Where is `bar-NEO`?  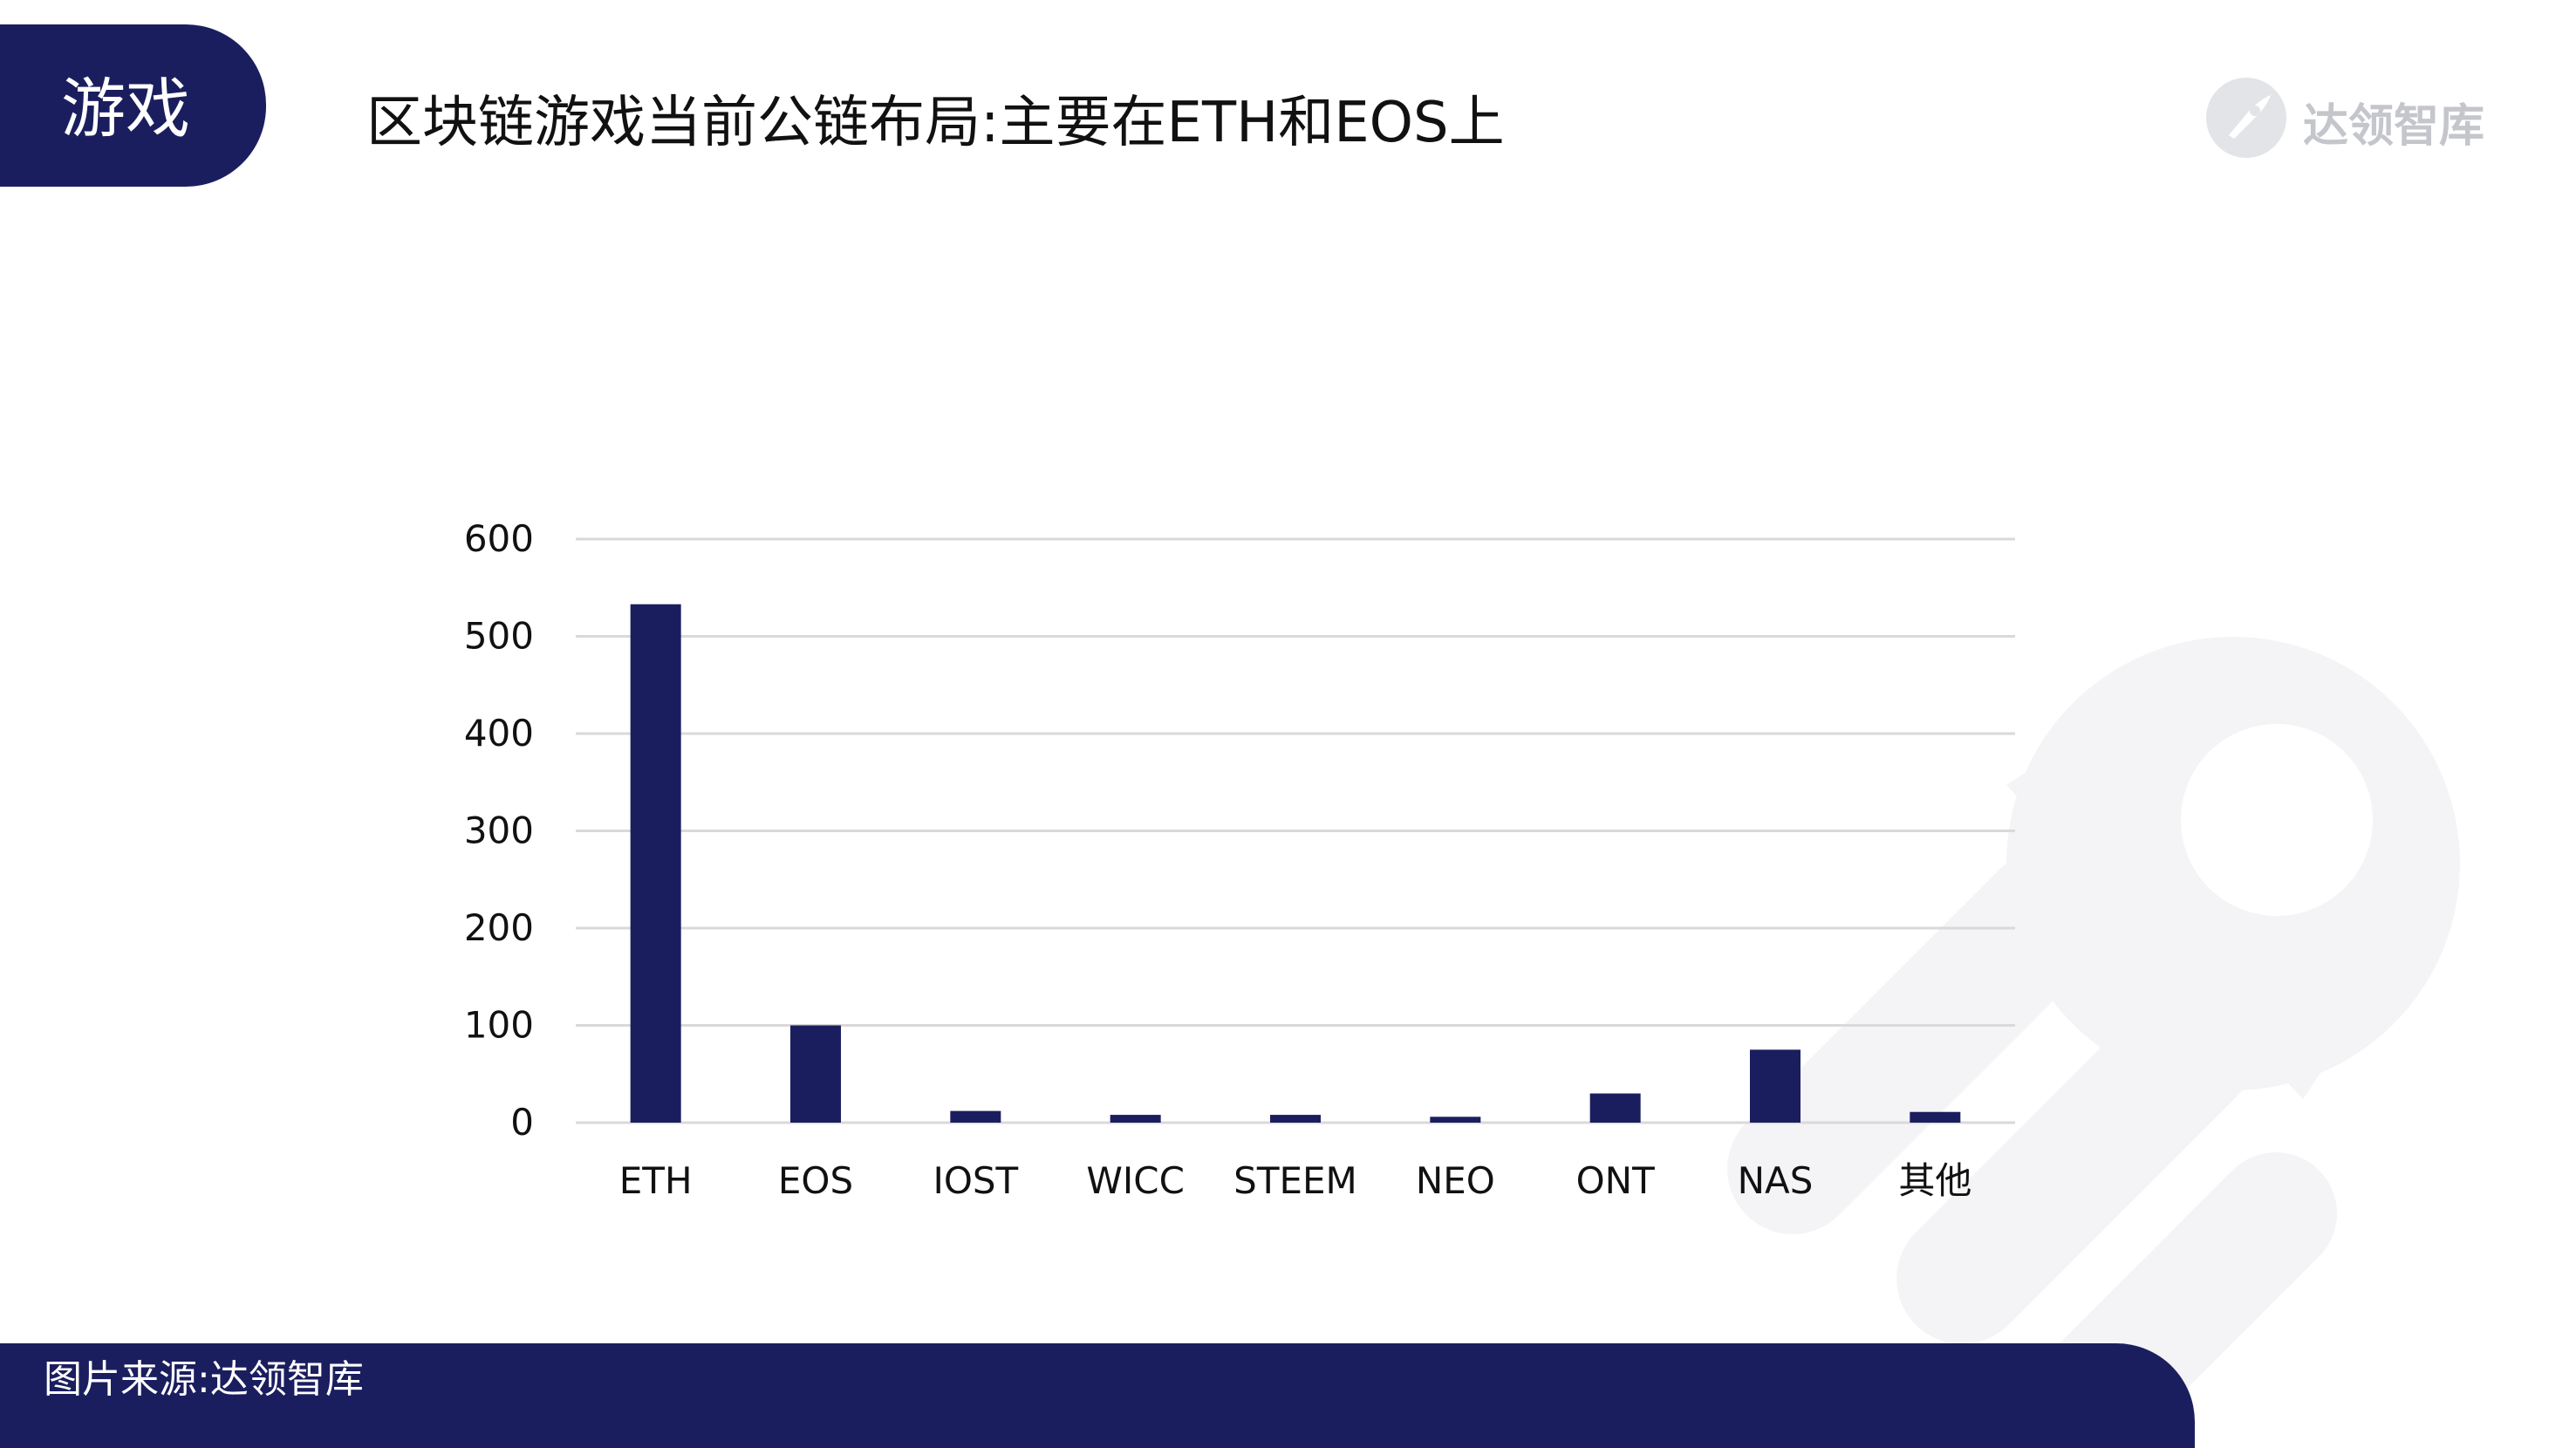
bar-NEO is located at coordinates (1455, 1120).